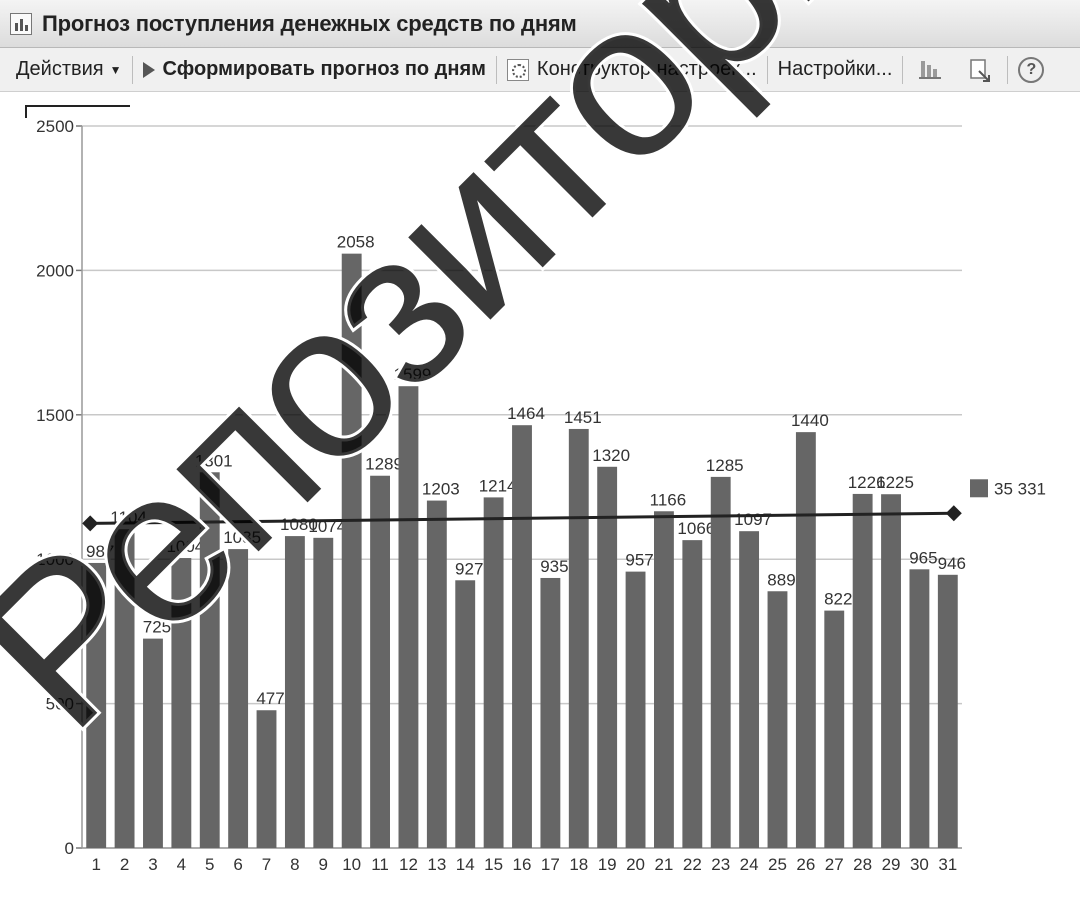 The image size is (1080, 901). Describe the element at coordinates (408, 864) in the screenshot. I see `x-tick-label: 12` at that location.